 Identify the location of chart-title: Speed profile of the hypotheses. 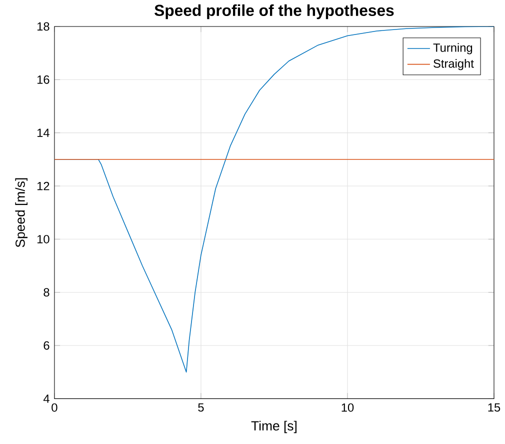
(274, 12).